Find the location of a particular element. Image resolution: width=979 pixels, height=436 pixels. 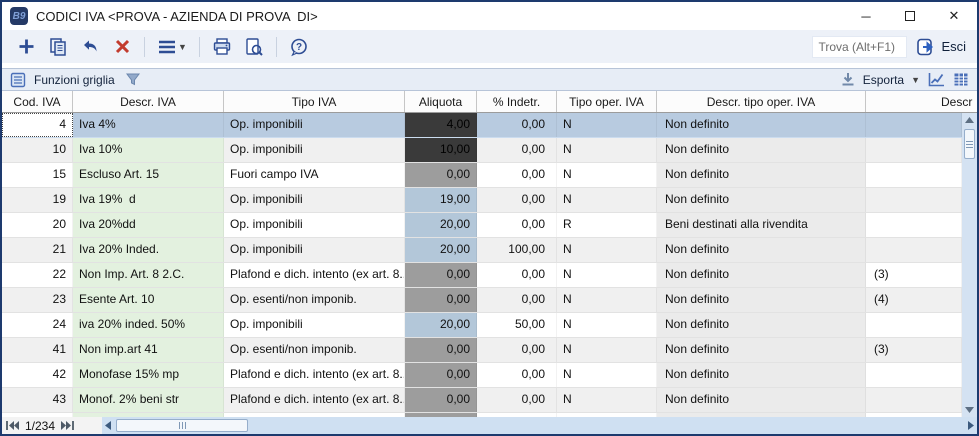

undo-button is located at coordinates (90, 47).